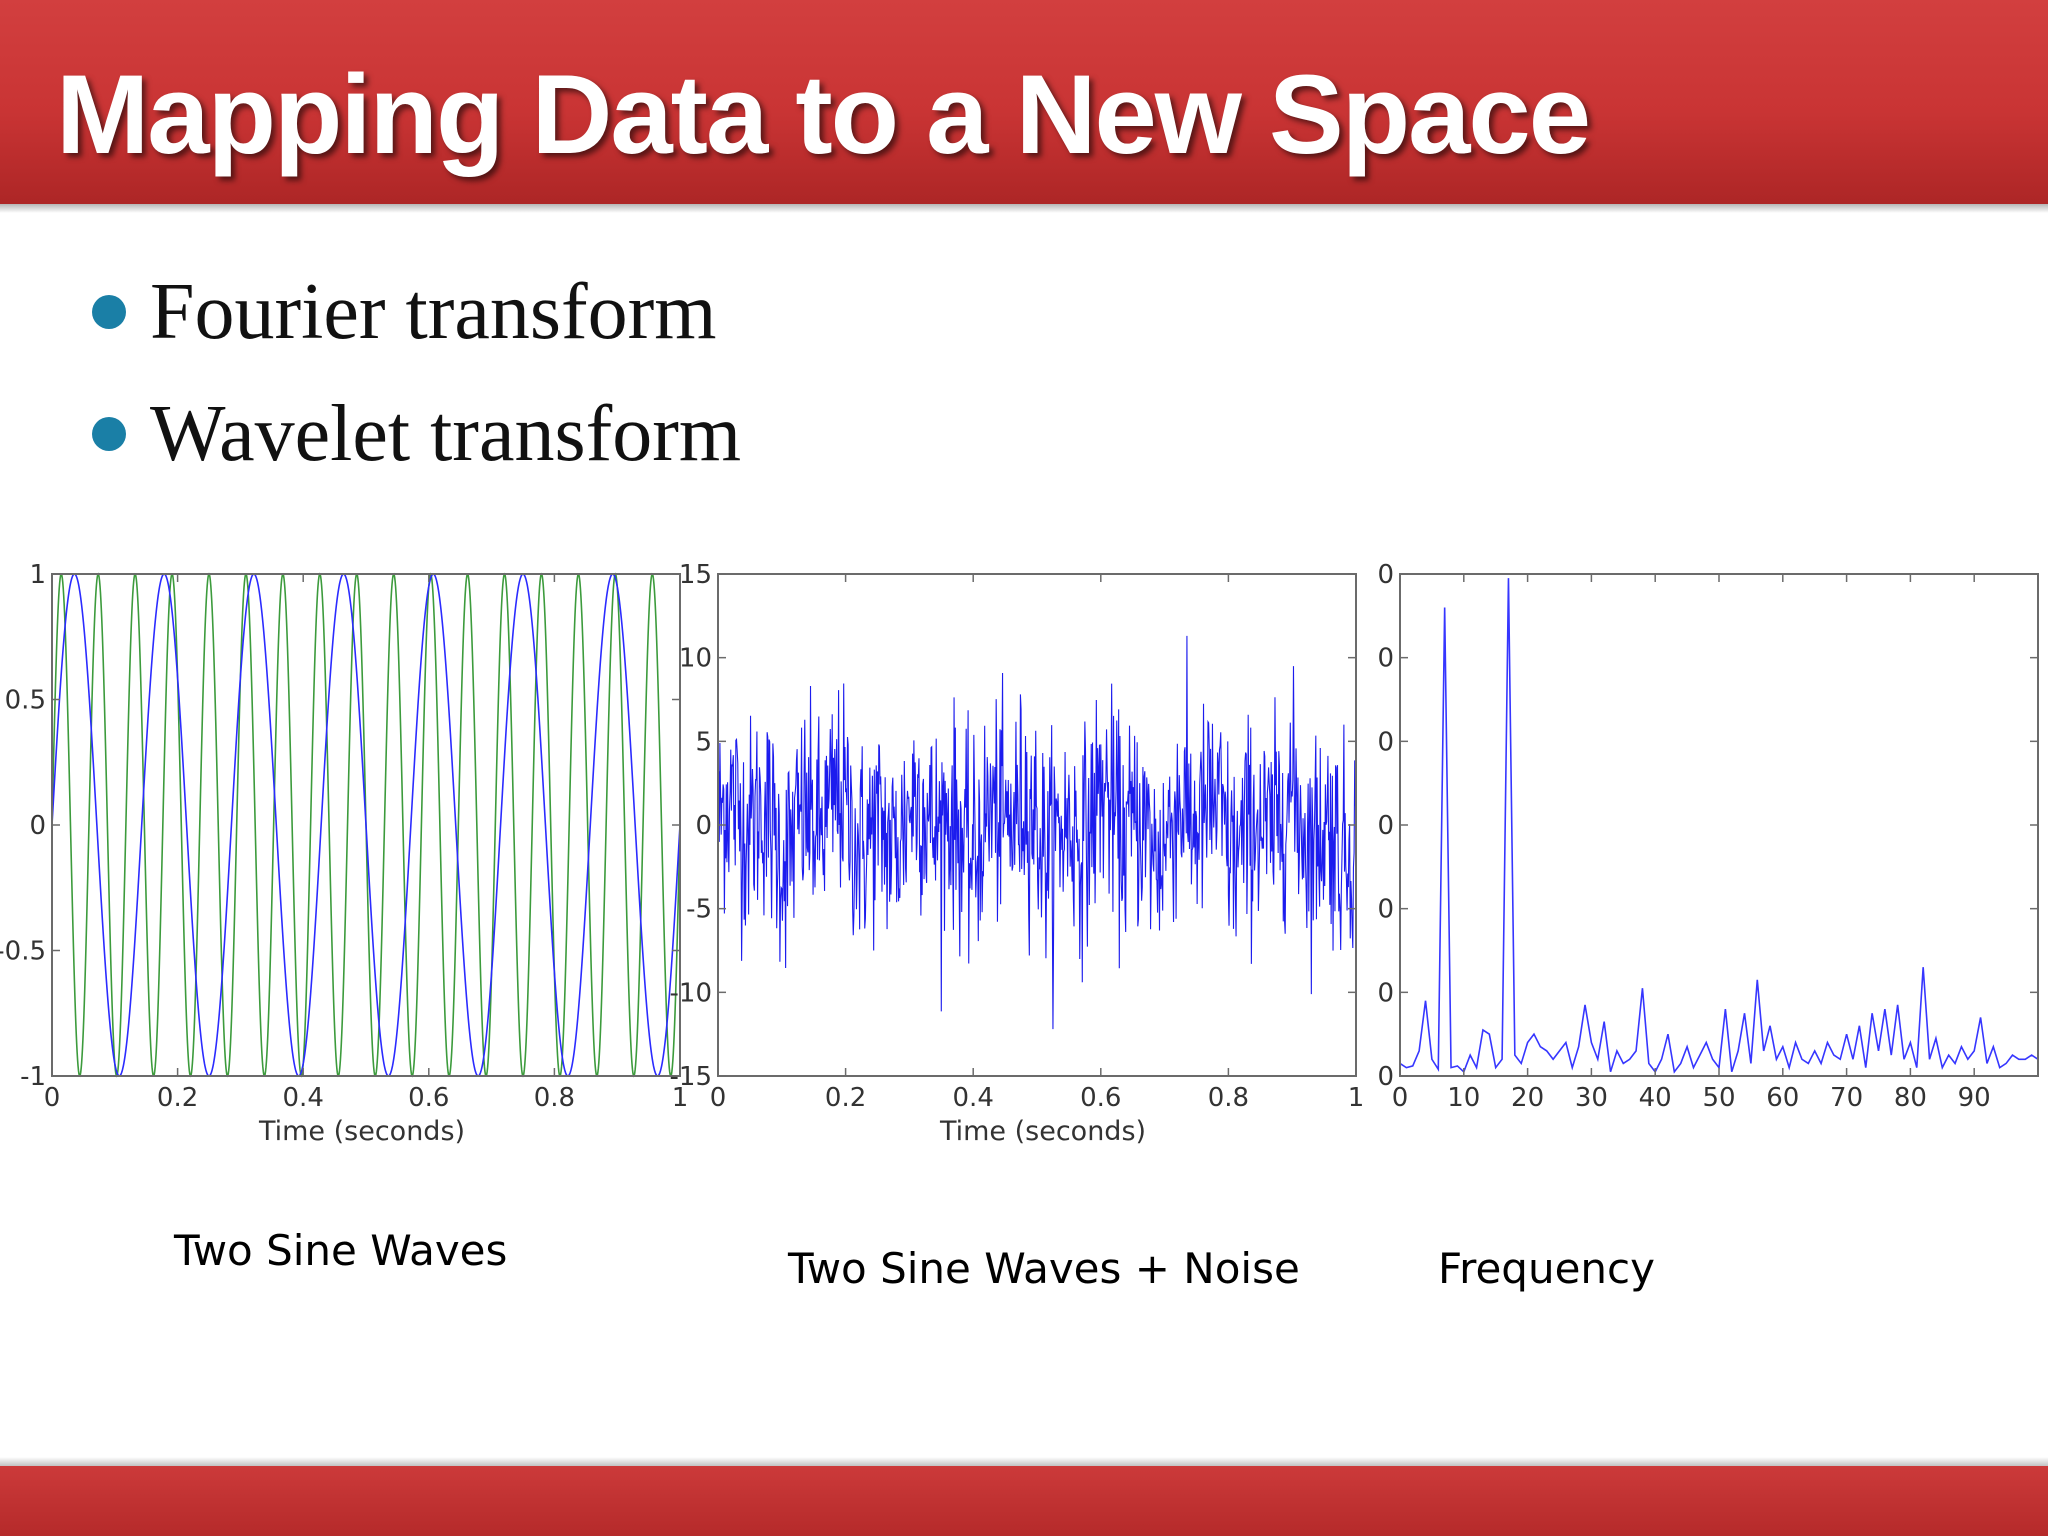 This screenshot has width=2048, height=1536. I want to click on y-tick-label: 10, so click(695, 659).